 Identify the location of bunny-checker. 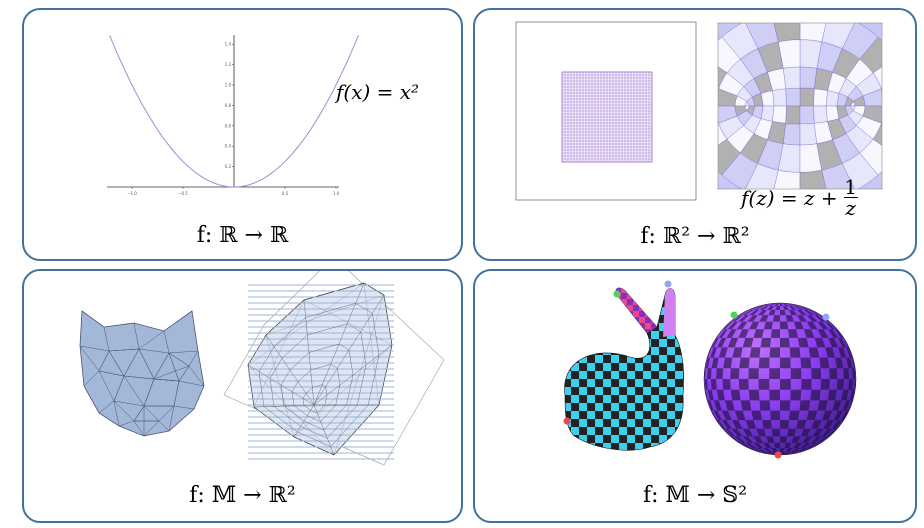
(624, 365).